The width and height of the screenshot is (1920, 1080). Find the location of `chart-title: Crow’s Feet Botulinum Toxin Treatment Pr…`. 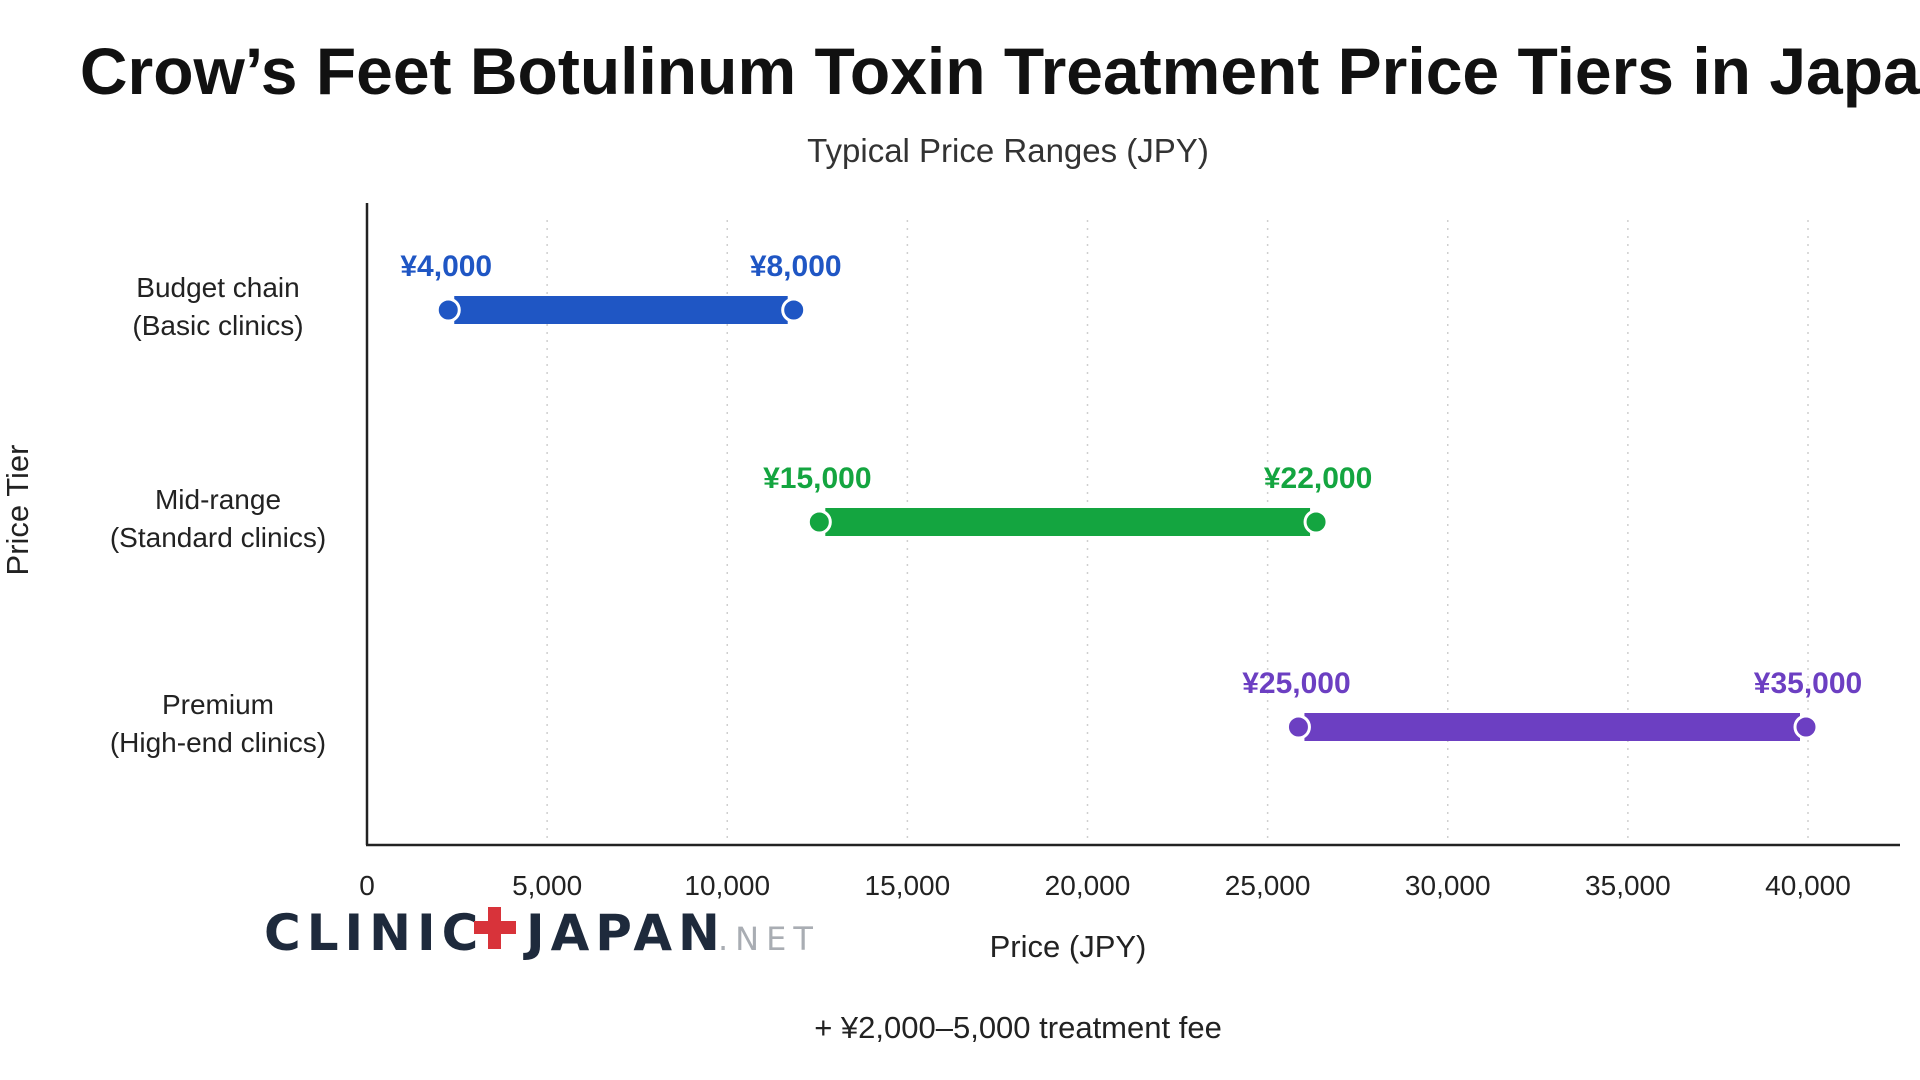

chart-title: Crow’s Feet Botulinum Toxin Treatment Pr… is located at coordinates (1000, 71).